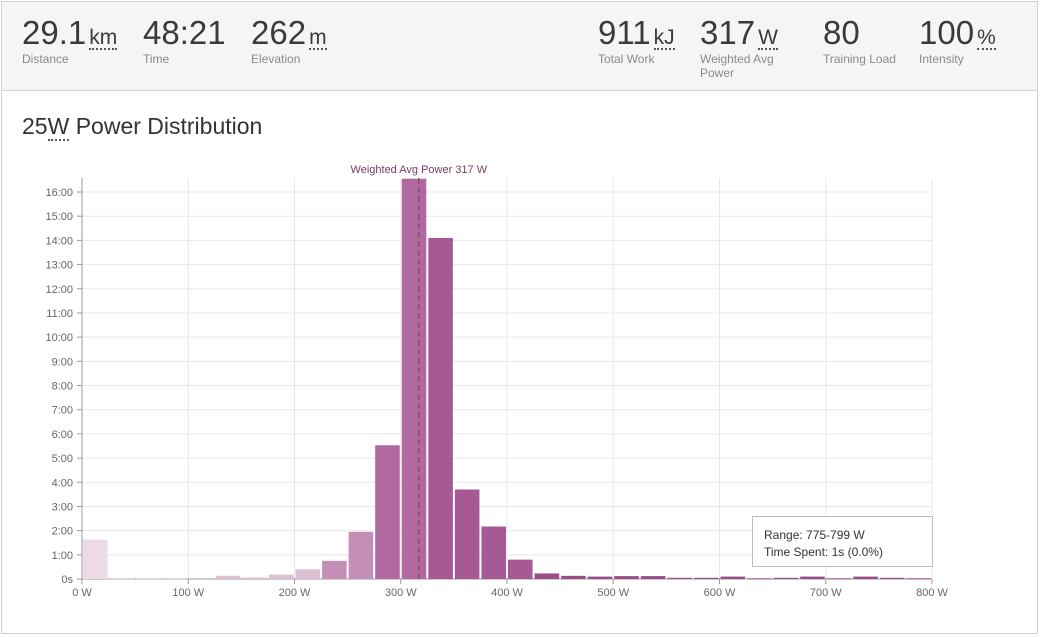  I want to click on stat-value: 911 kJ, so click(636, 33).